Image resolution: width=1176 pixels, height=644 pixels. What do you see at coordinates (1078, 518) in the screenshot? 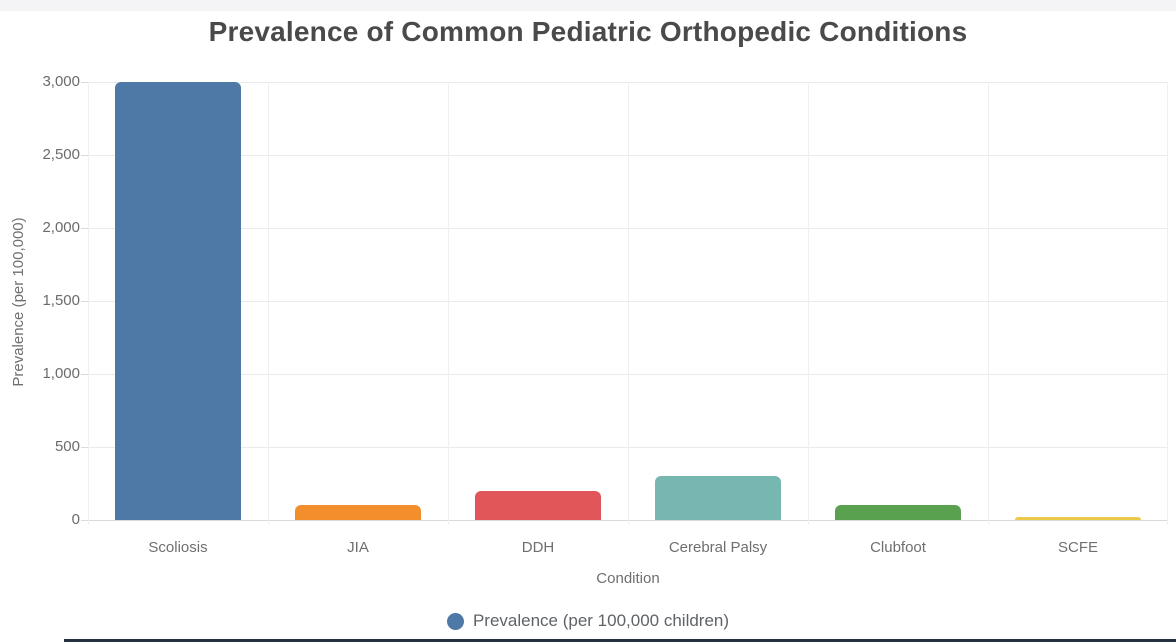
I see `bar-scfe` at bounding box center [1078, 518].